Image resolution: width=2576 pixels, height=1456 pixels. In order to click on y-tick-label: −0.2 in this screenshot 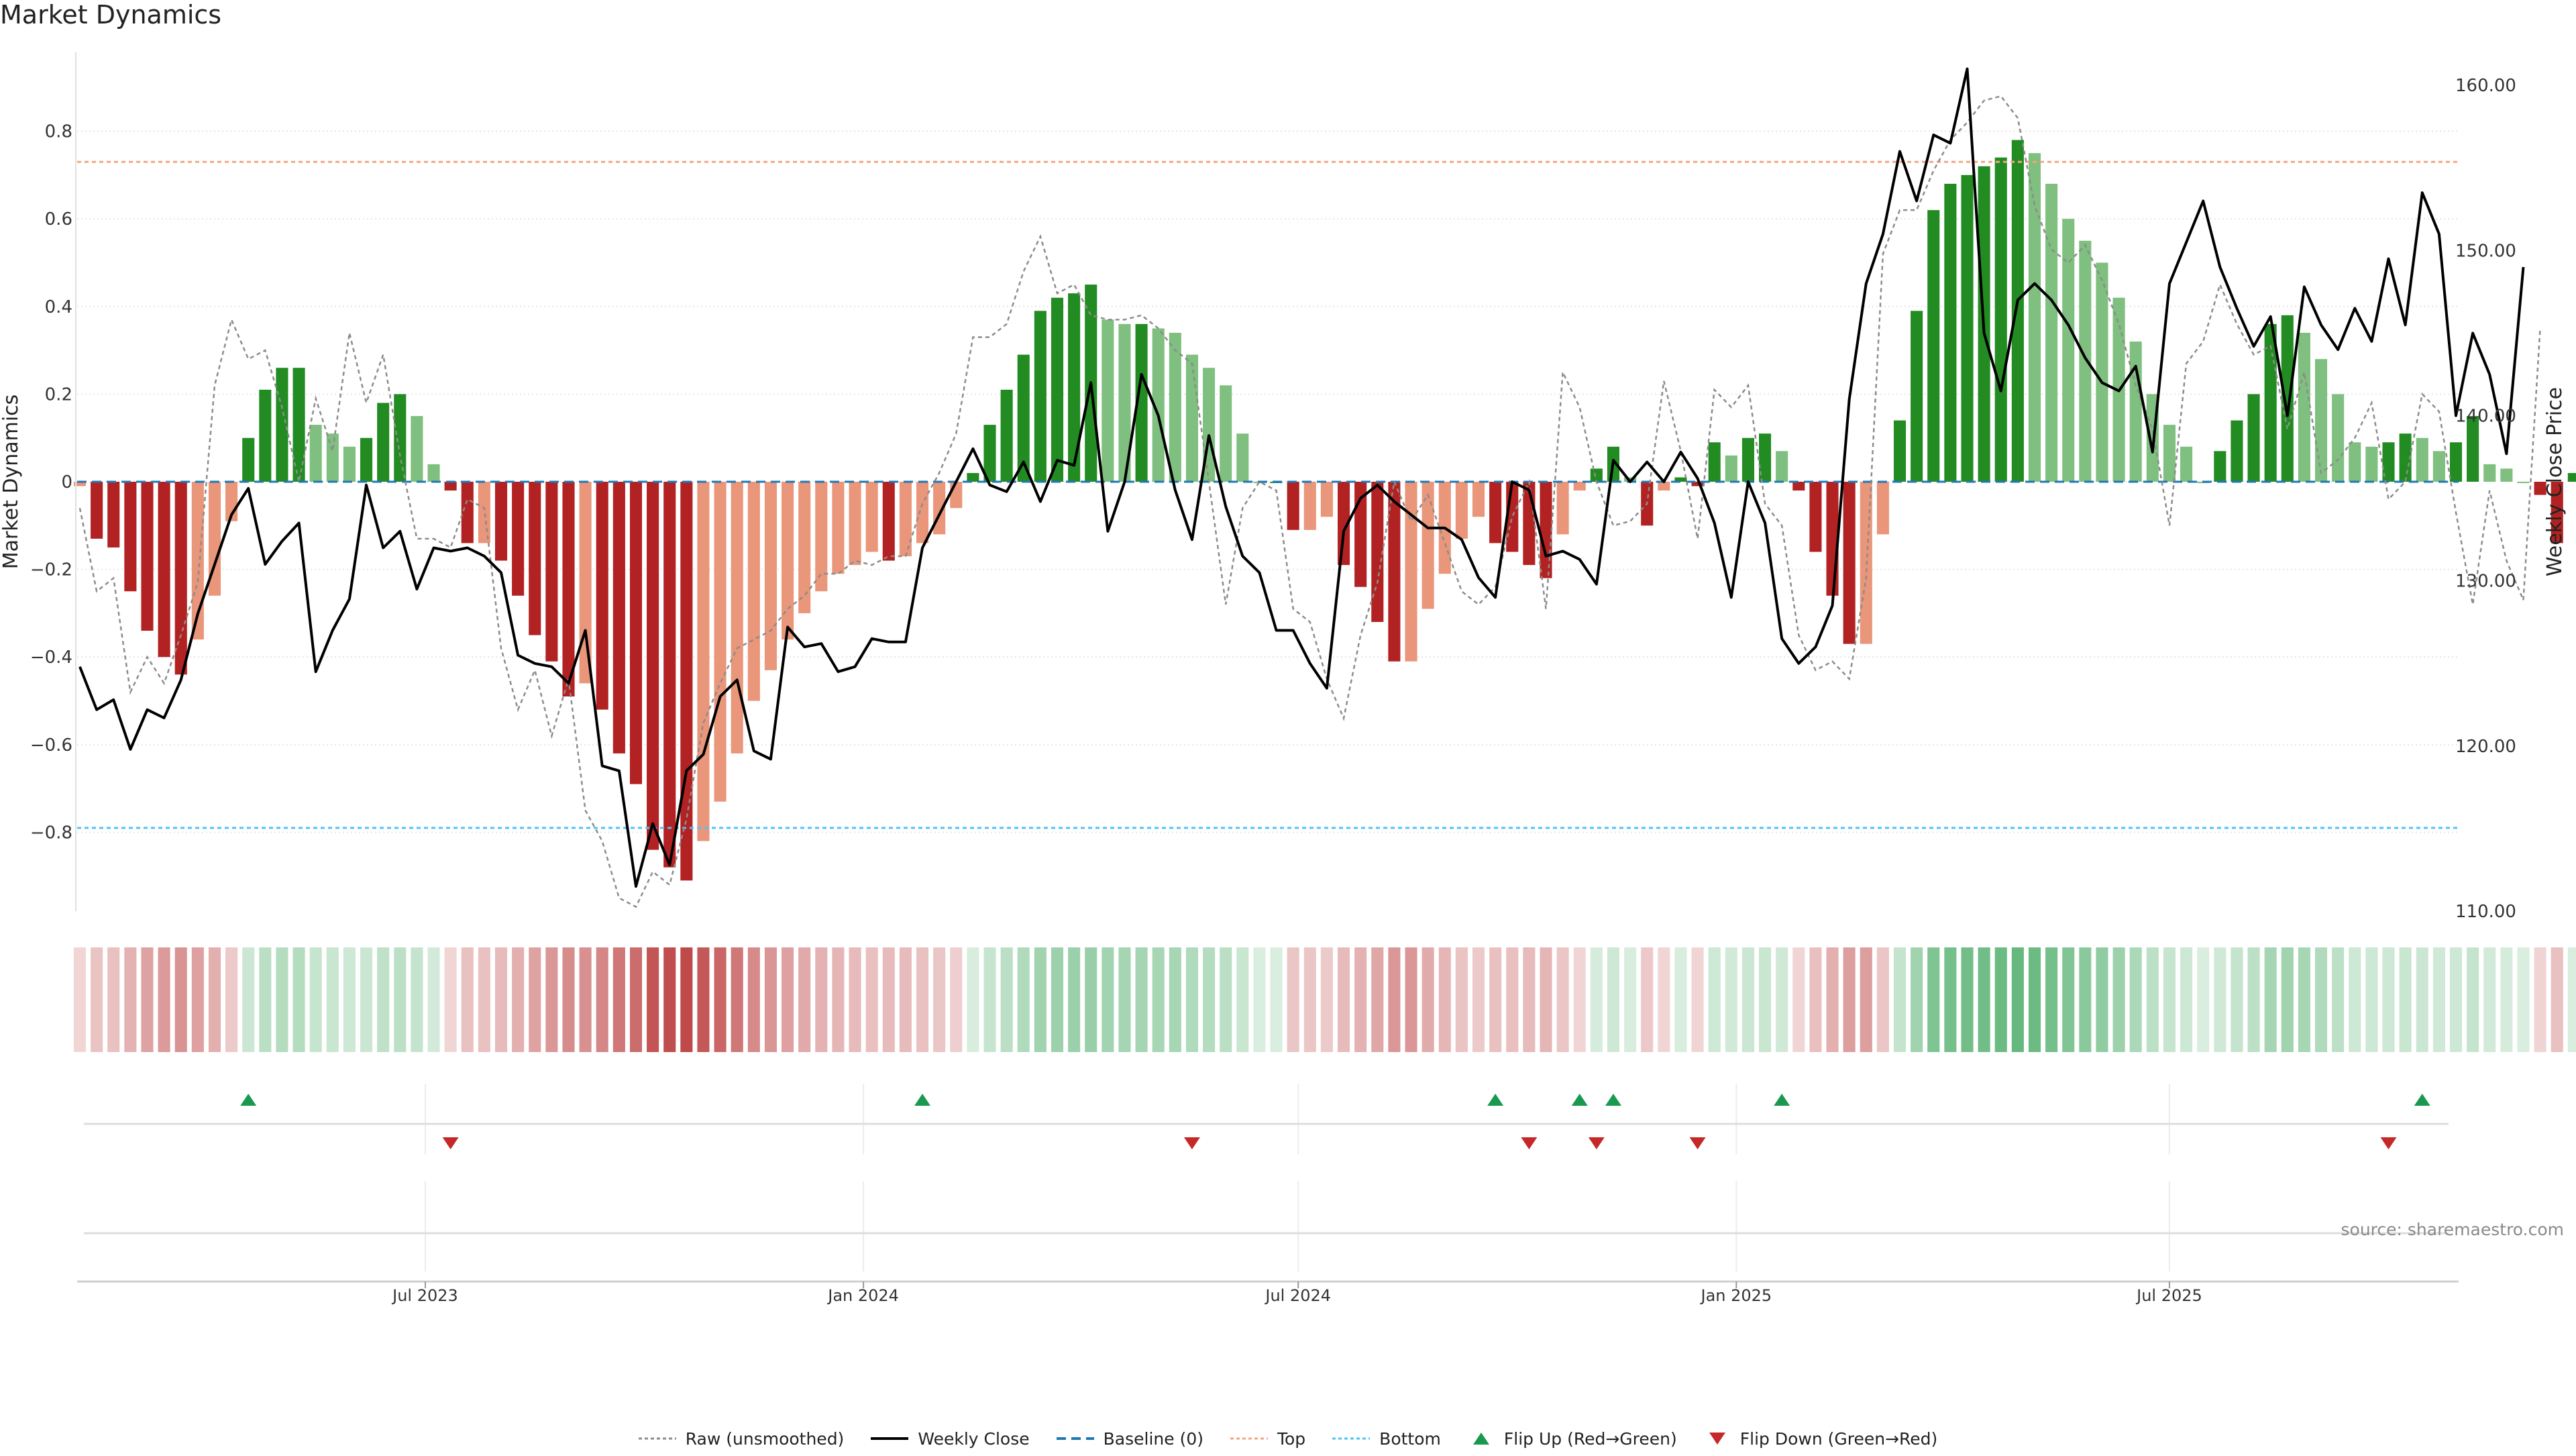, I will do `click(51, 570)`.